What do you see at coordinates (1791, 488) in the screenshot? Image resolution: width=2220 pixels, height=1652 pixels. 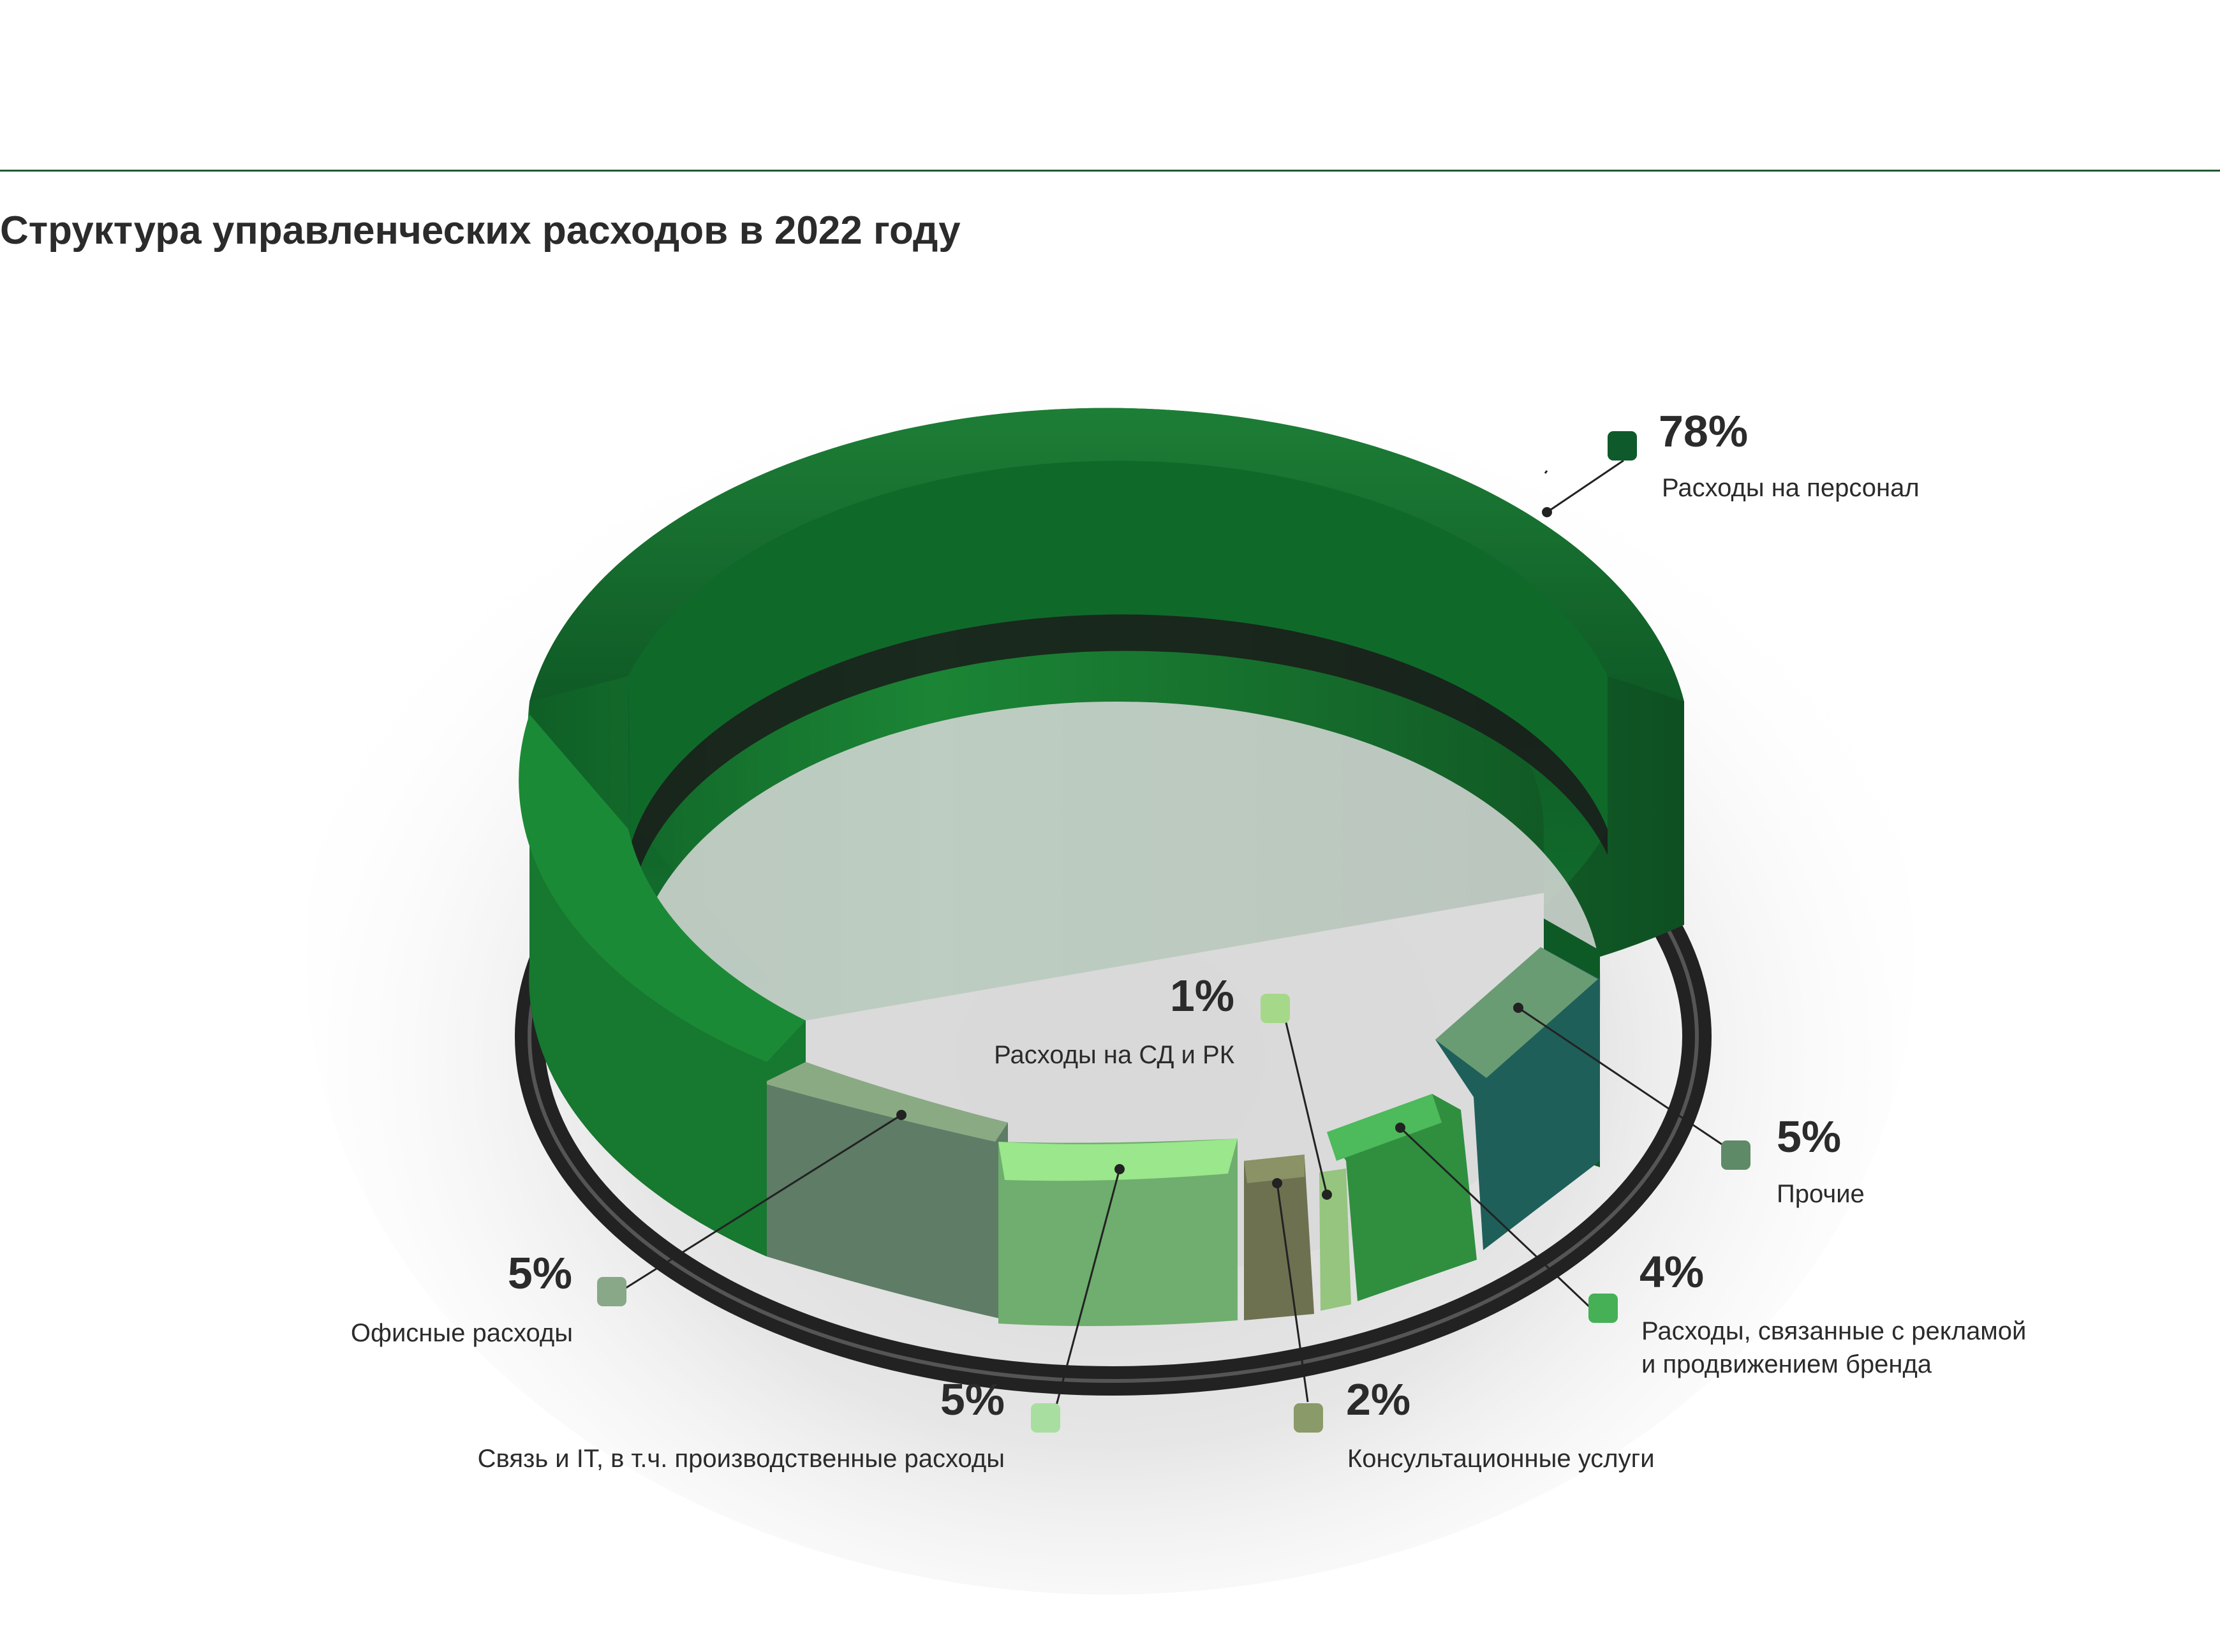 I see `category-label-personnel: Расходы на персонал` at bounding box center [1791, 488].